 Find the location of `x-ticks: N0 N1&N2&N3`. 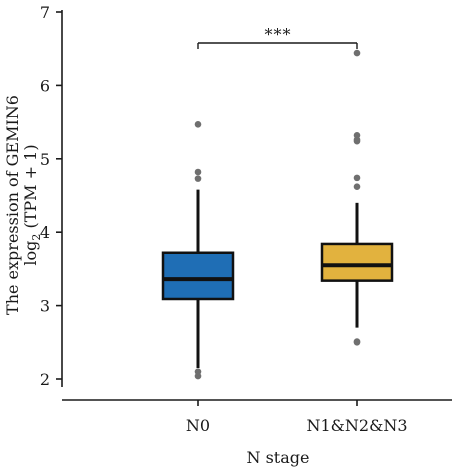

x-ticks: N0 N1&N2&N3 is located at coordinates (297, 417).